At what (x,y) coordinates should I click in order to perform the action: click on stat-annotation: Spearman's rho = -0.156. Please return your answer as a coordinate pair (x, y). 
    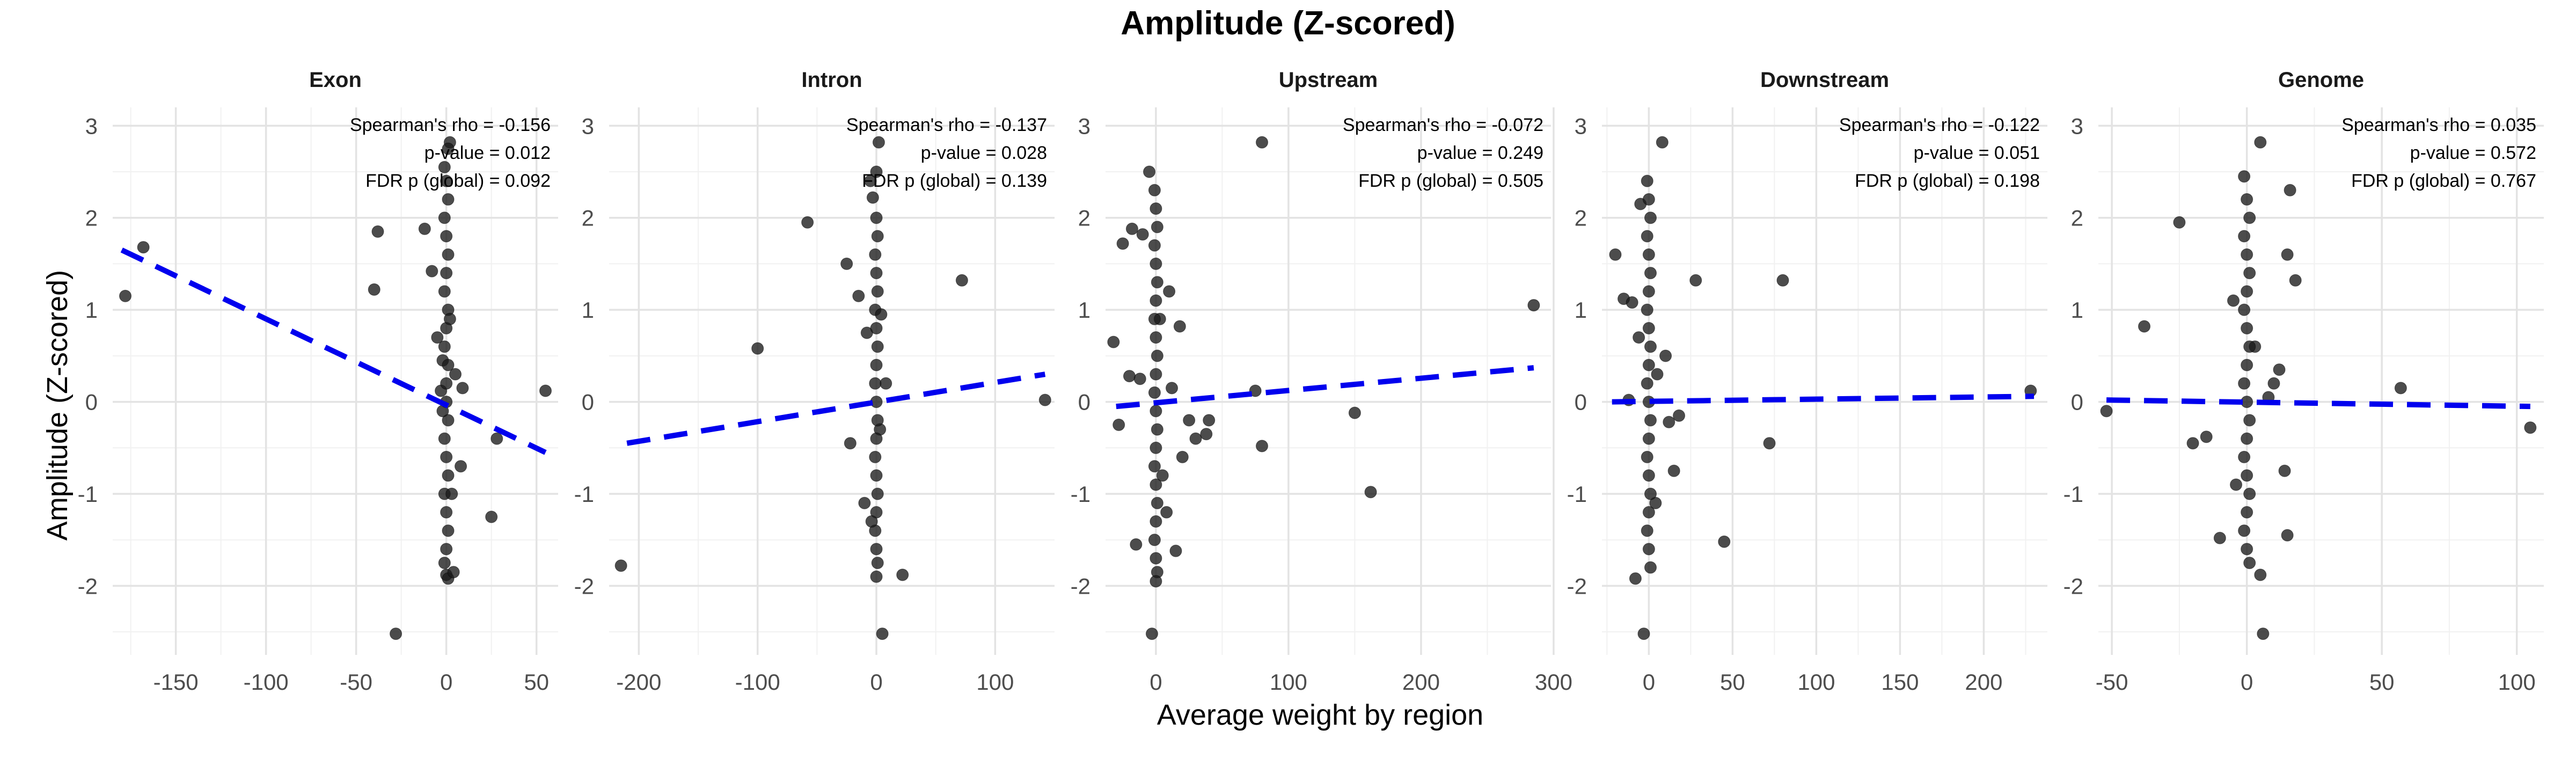
    Looking at the image, I should click on (450, 125).